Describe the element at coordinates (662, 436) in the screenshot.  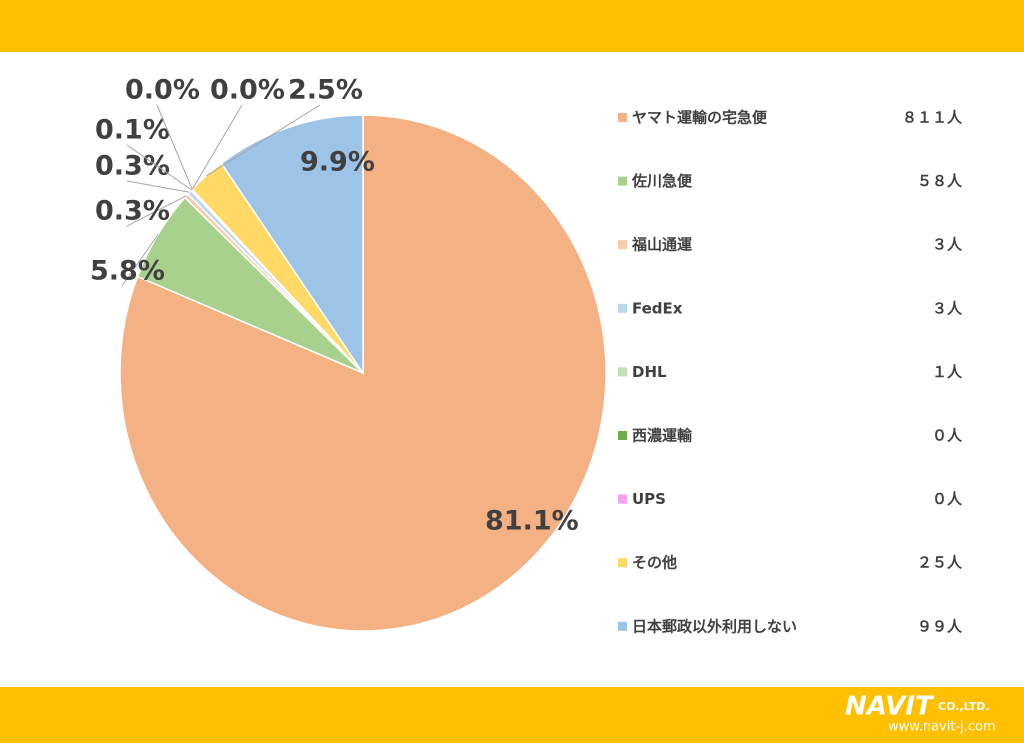
I see `legend-label: 西濃運輸` at that location.